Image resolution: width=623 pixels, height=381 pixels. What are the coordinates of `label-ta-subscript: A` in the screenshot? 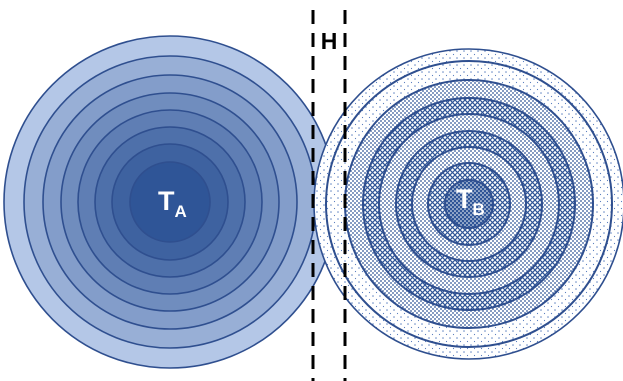 It's located at (181, 211).